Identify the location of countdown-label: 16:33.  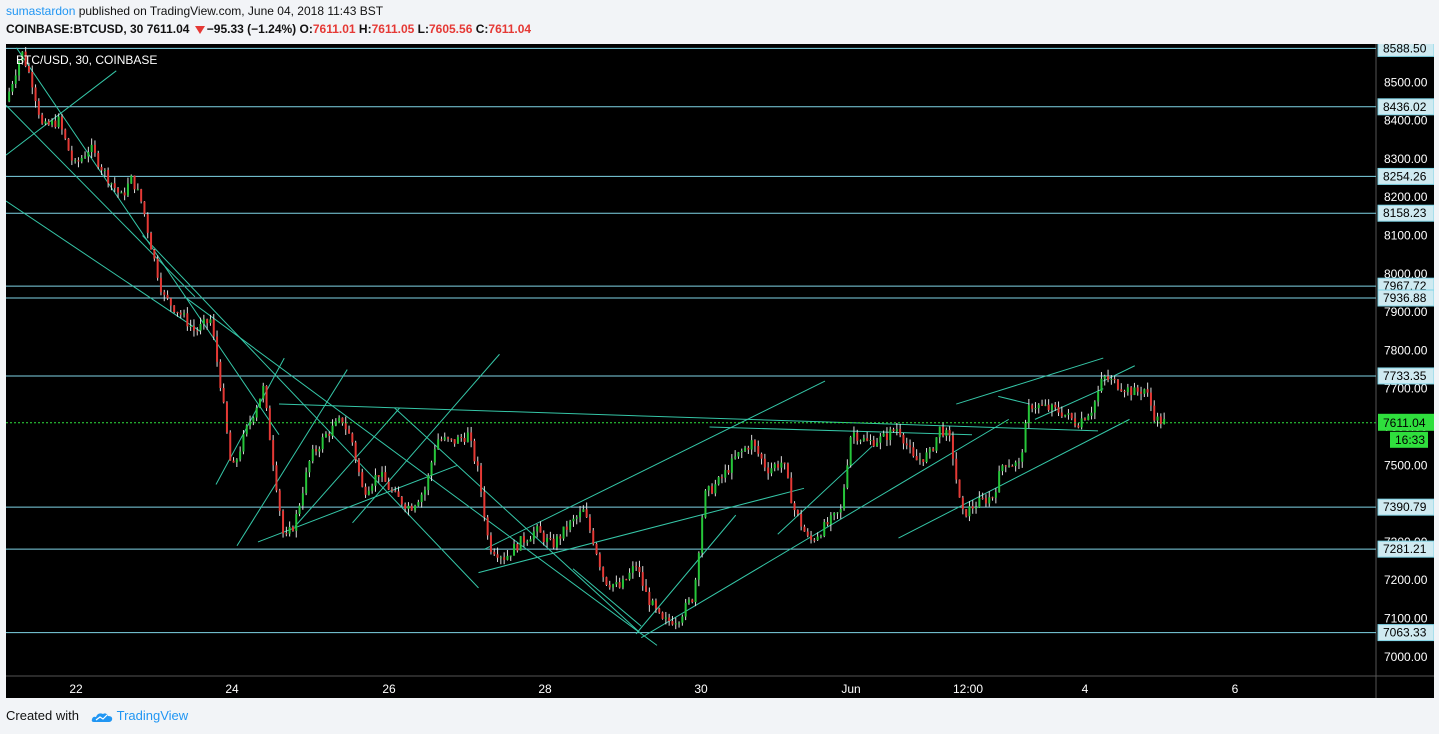
(1410, 440).